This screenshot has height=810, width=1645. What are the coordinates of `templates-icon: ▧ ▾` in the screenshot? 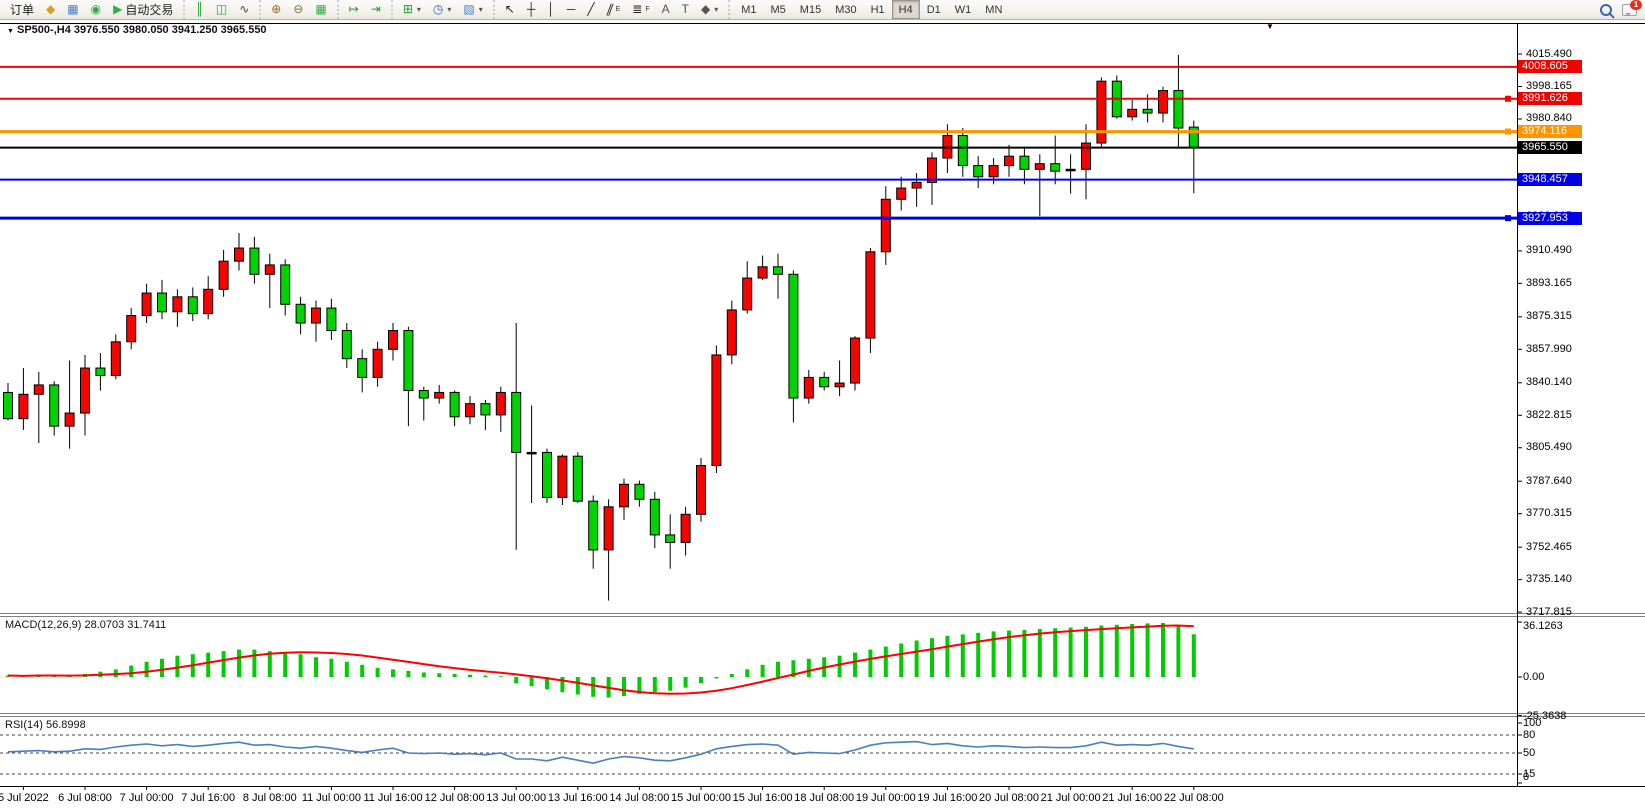 It's located at (472, 9).